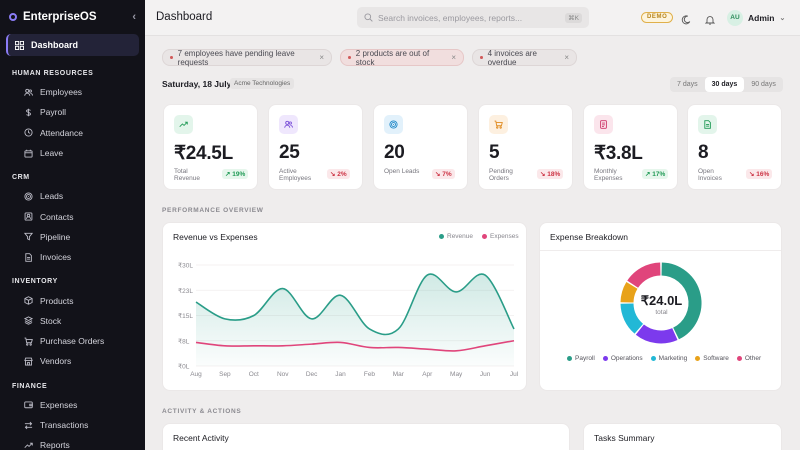 The height and width of the screenshot is (450, 800). Describe the element at coordinates (72, 341) in the screenshot. I see `sidebar-item-purchase-orders: Purchase Orders` at that location.